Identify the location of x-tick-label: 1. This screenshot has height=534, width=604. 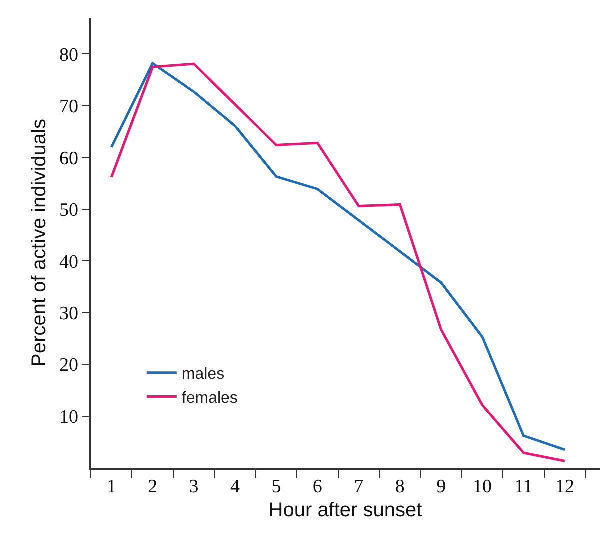
(111, 487).